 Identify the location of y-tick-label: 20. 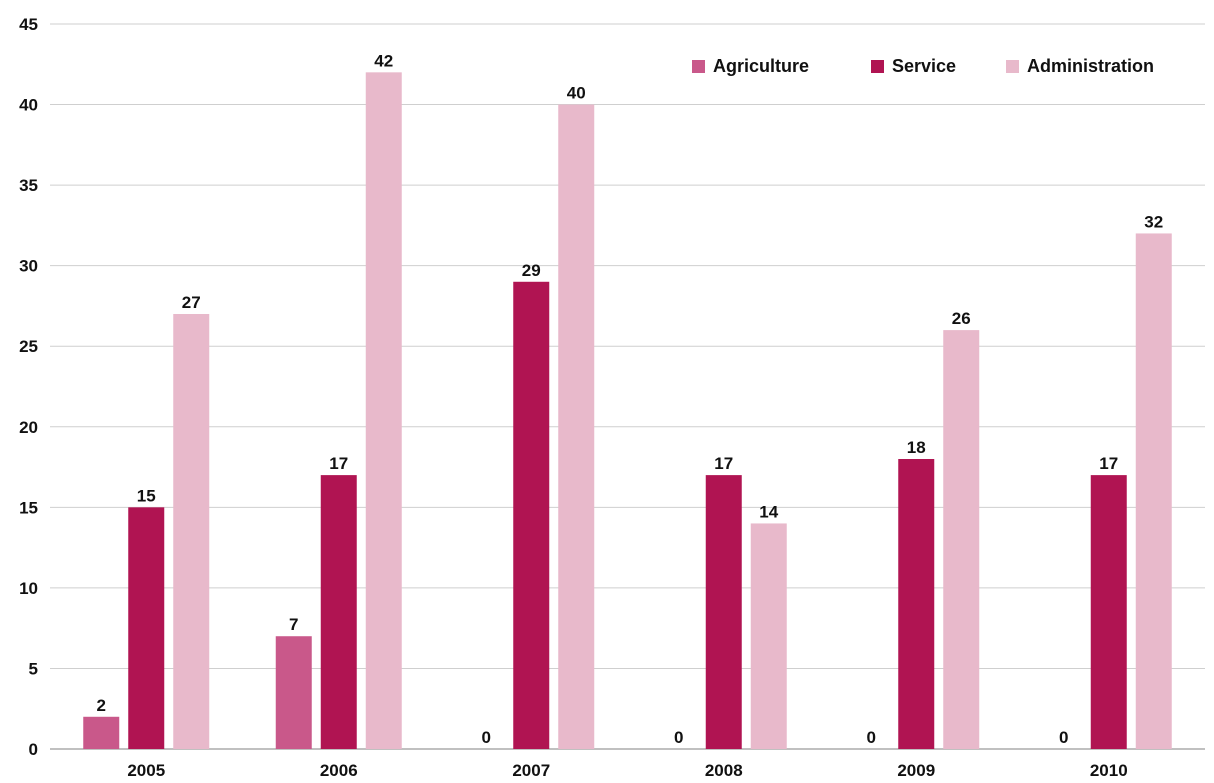
(28, 427).